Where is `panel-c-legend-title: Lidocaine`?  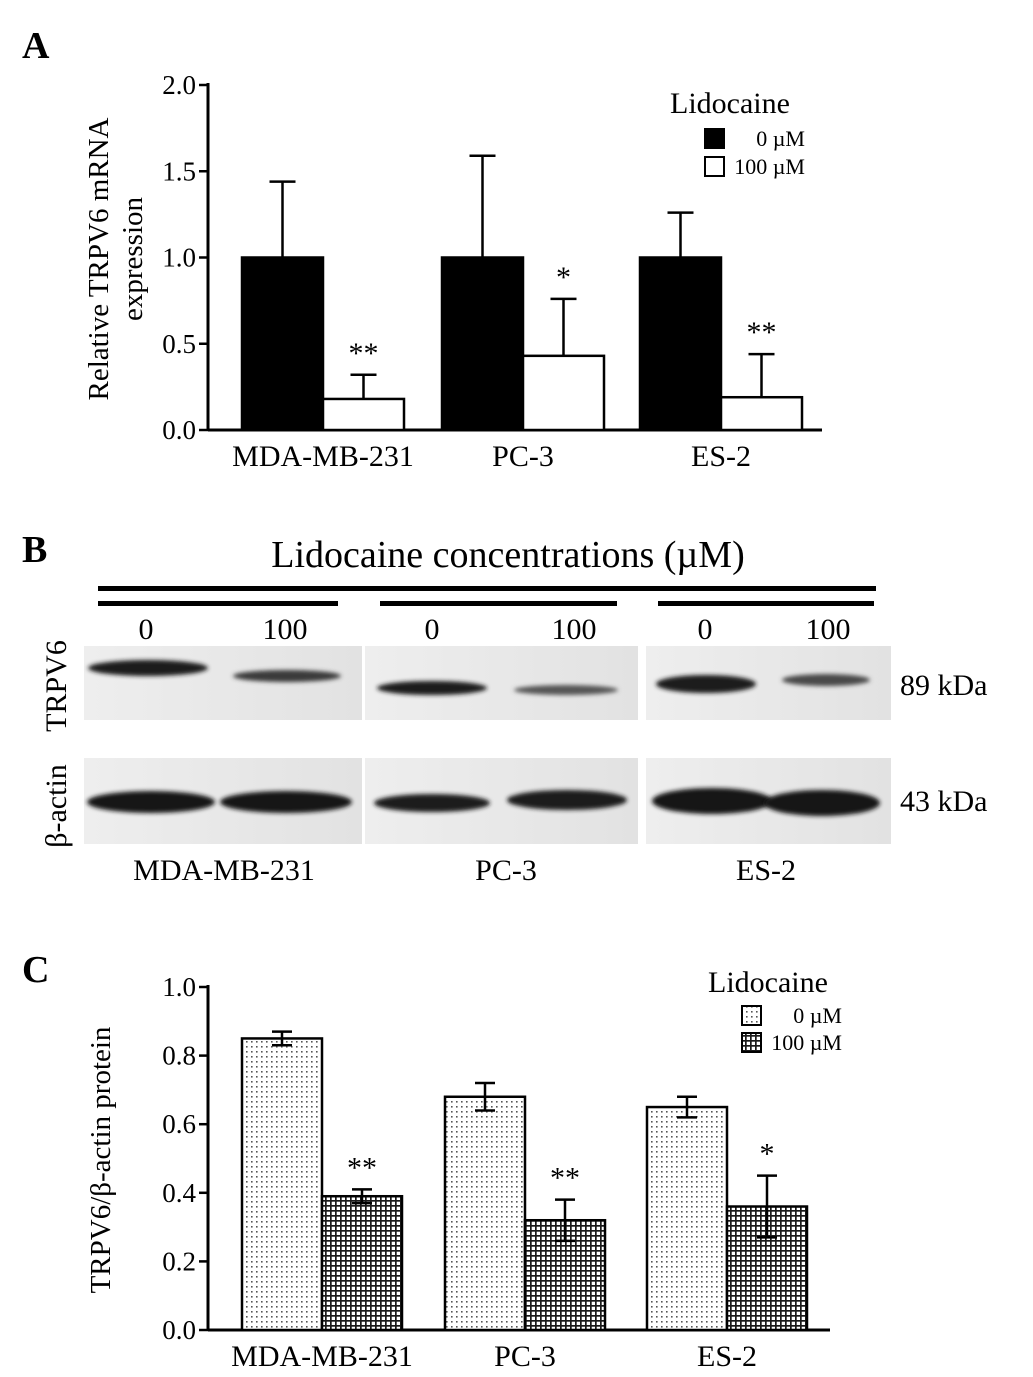
panel-c-legend-title: Lidocaine is located at coordinates (768, 982).